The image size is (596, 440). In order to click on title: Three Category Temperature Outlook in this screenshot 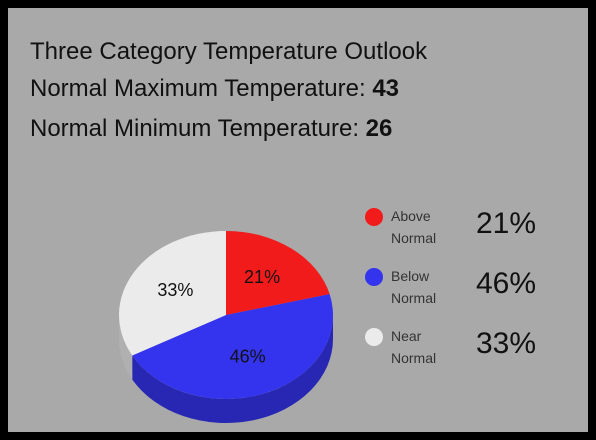, I will do `click(229, 51)`.